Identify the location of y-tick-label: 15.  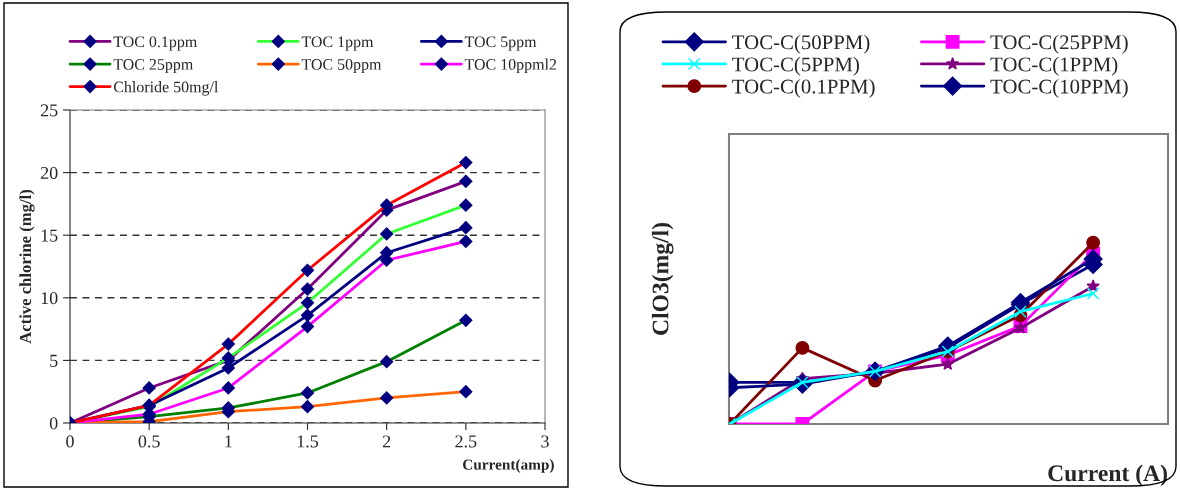
(49, 235).